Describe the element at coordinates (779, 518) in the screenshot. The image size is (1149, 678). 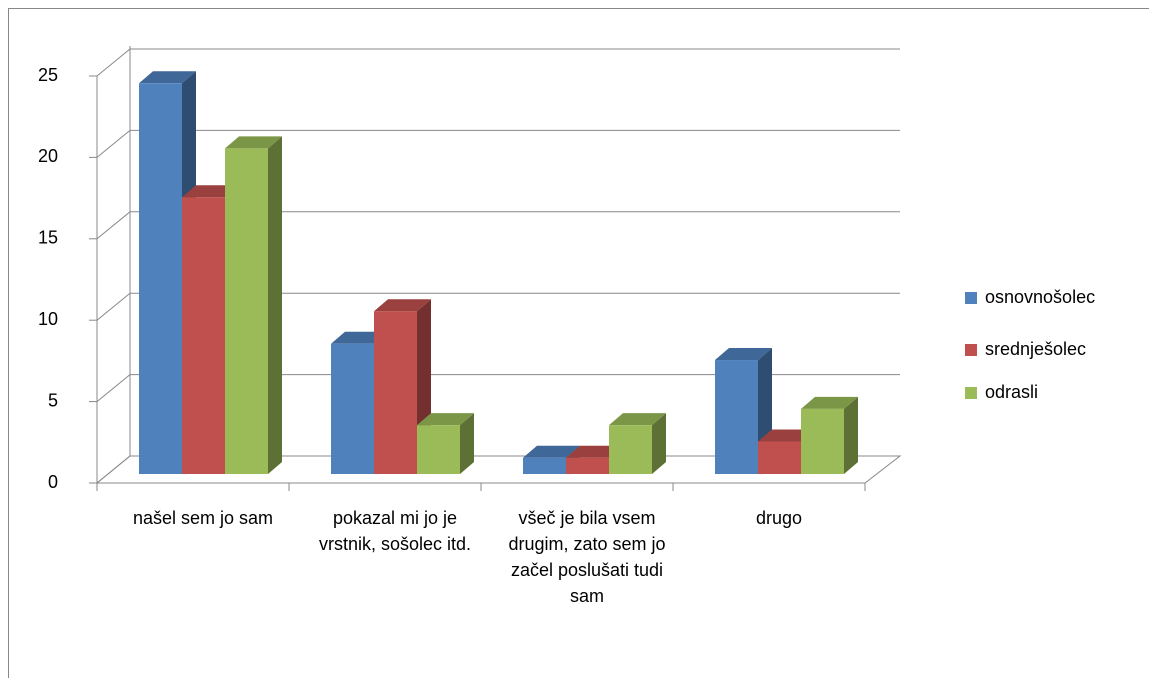
I see `x-tick-label: drugo` at that location.